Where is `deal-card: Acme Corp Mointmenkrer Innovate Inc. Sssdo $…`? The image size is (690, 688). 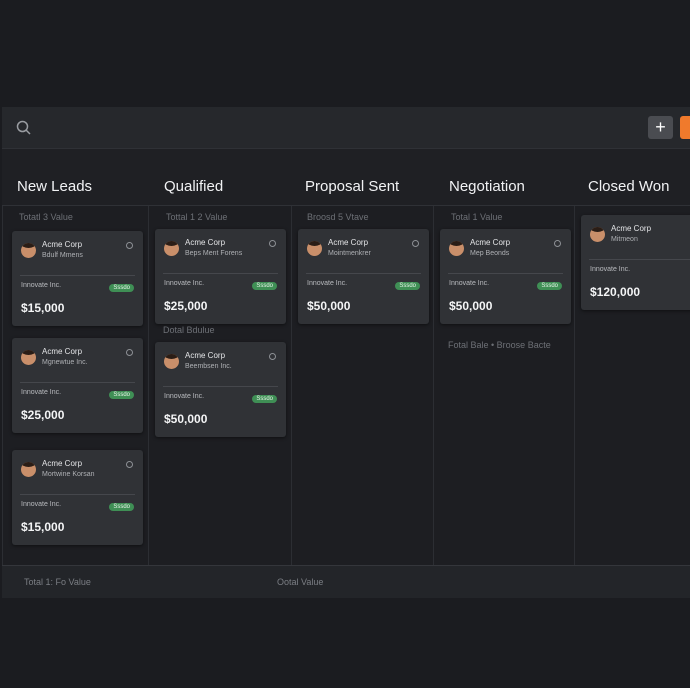 deal-card: Acme Corp Mointmenkrer Innovate Inc. Sssdo $… is located at coordinates (363, 276).